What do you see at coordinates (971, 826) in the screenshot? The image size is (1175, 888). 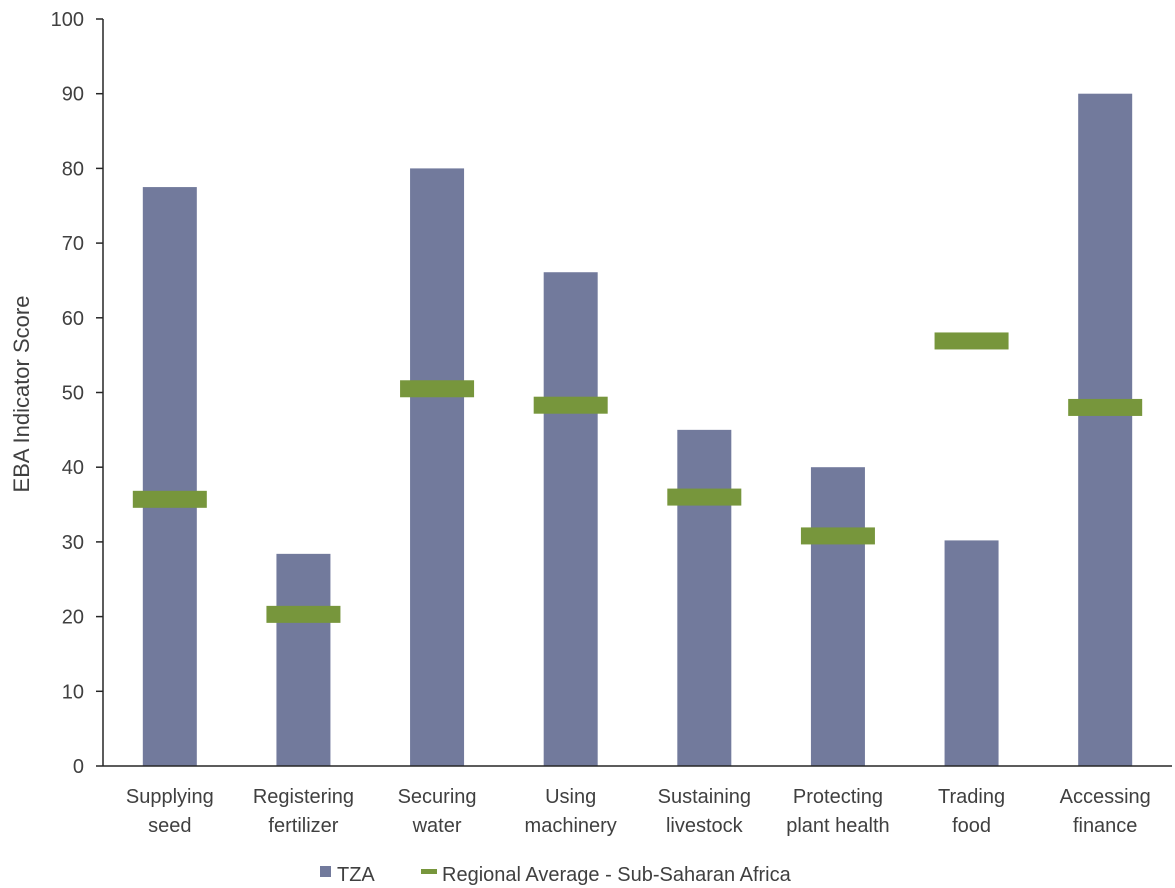 I see `x-tick-label: food` at bounding box center [971, 826].